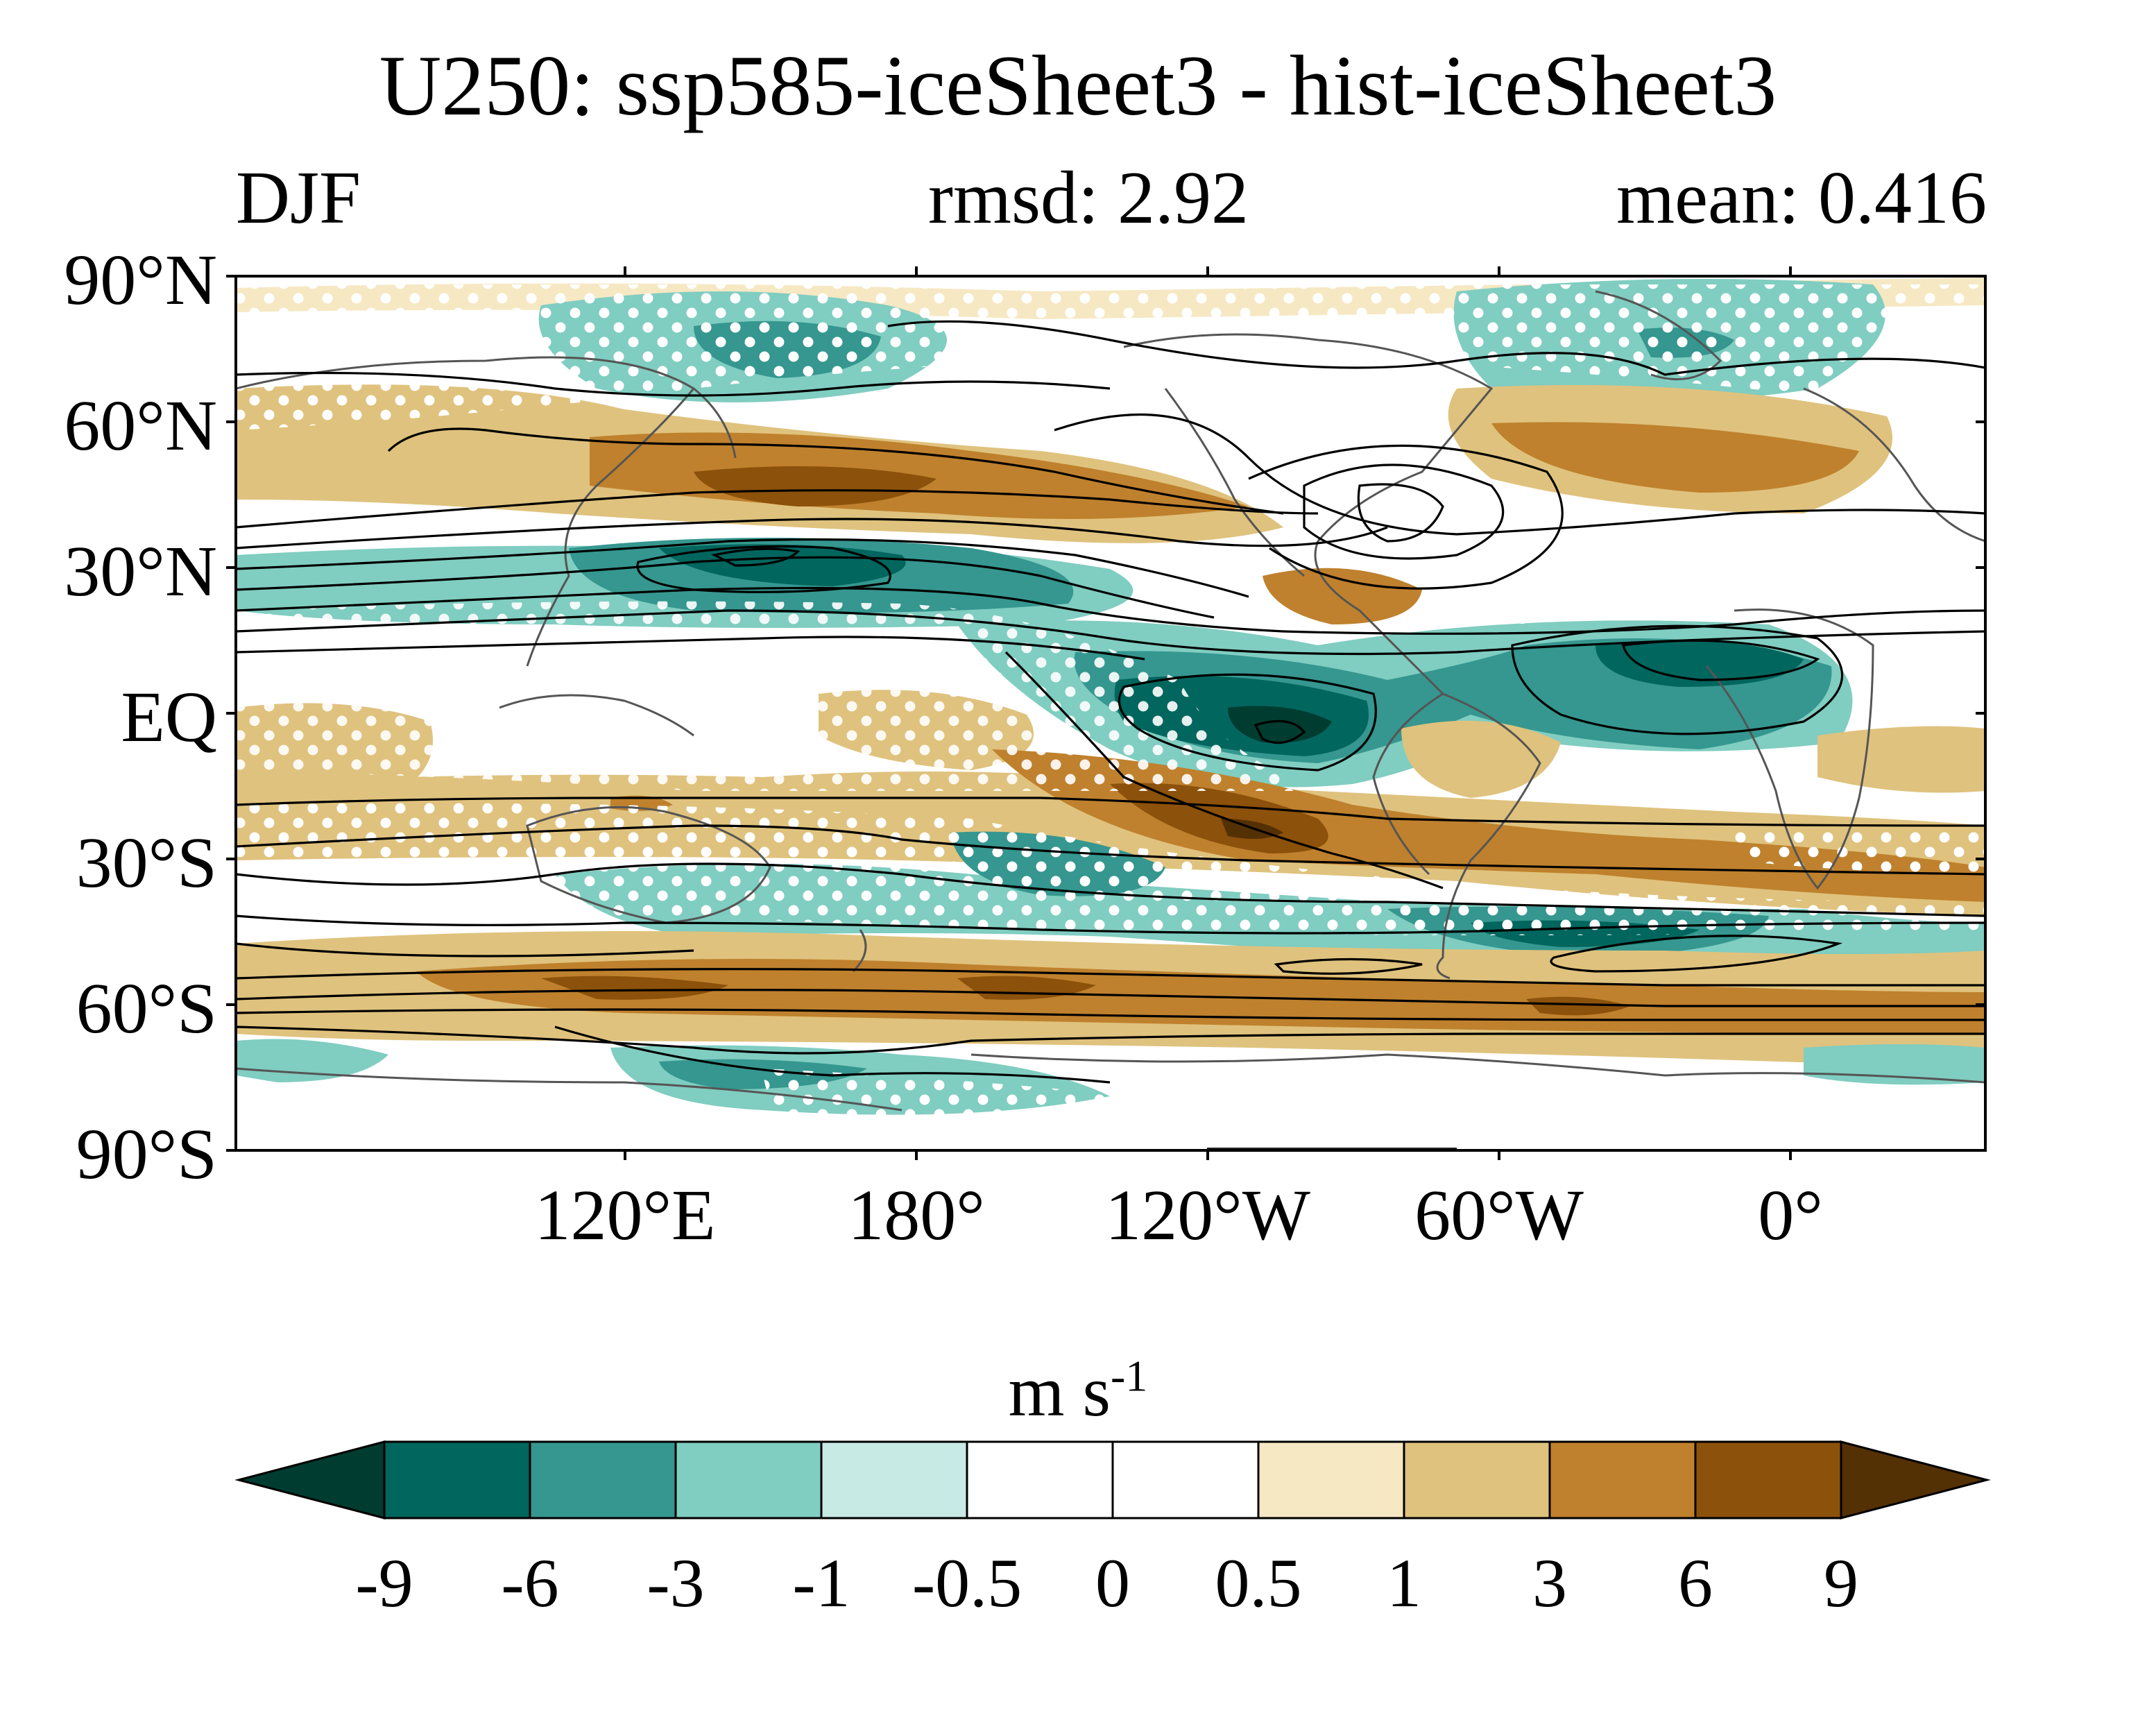  I want to click on colorbar-label: 0.5, so click(1258, 1582).